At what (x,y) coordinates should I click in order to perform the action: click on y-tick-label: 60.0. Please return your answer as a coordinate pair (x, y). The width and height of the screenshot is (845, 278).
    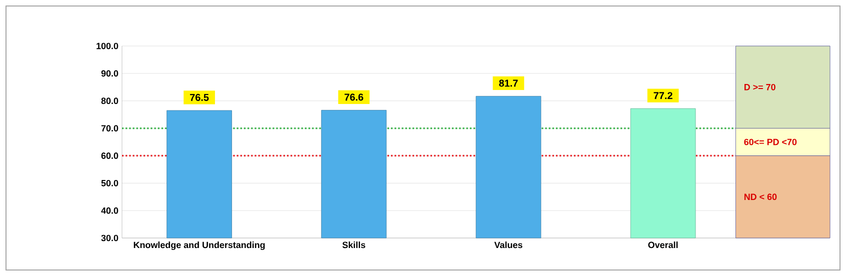
    Looking at the image, I should click on (109, 155).